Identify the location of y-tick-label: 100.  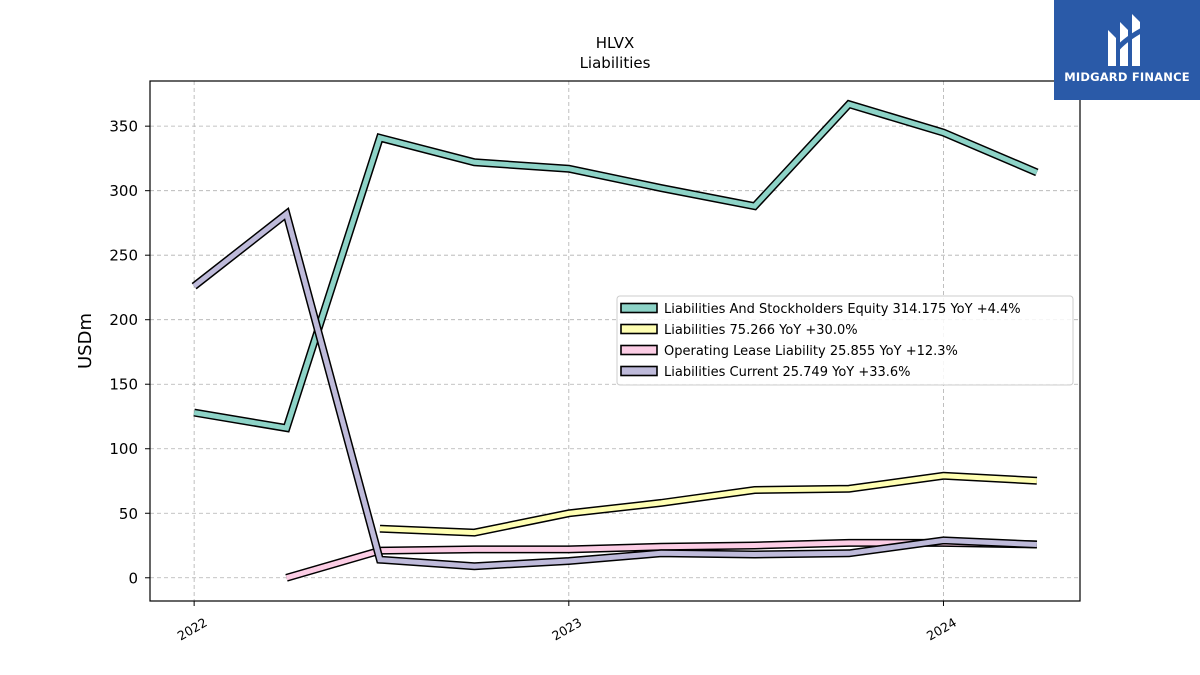
(123, 449).